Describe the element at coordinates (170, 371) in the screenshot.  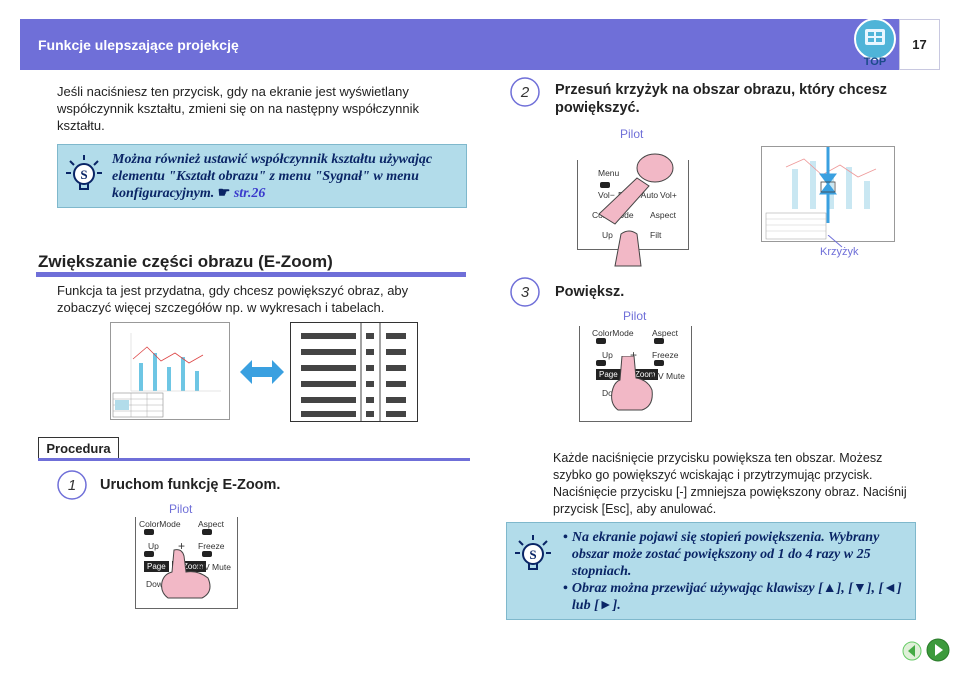
I see `chart-thumbnail-image` at that location.